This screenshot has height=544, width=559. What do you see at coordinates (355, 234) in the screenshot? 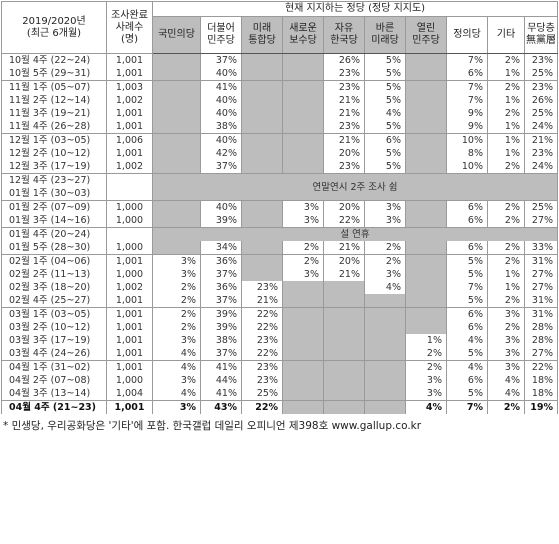
I see `survey-break-note: 설 연휴` at bounding box center [355, 234].